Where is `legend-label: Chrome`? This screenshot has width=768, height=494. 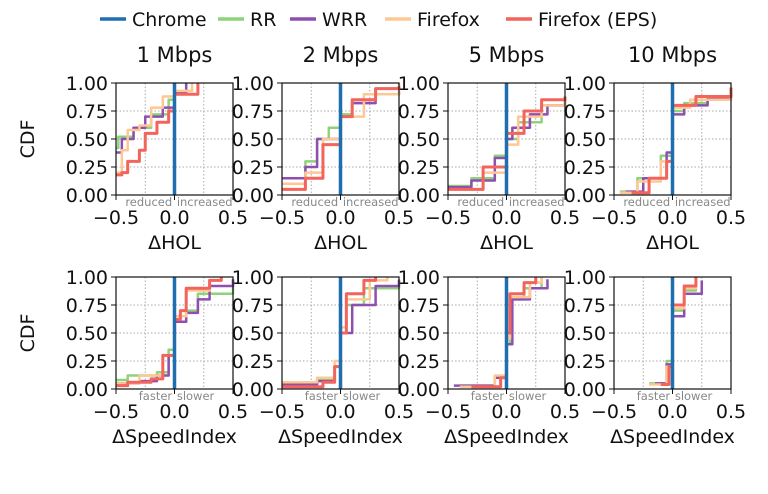
legend-label: Chrome is located at coordinates (169, 20).